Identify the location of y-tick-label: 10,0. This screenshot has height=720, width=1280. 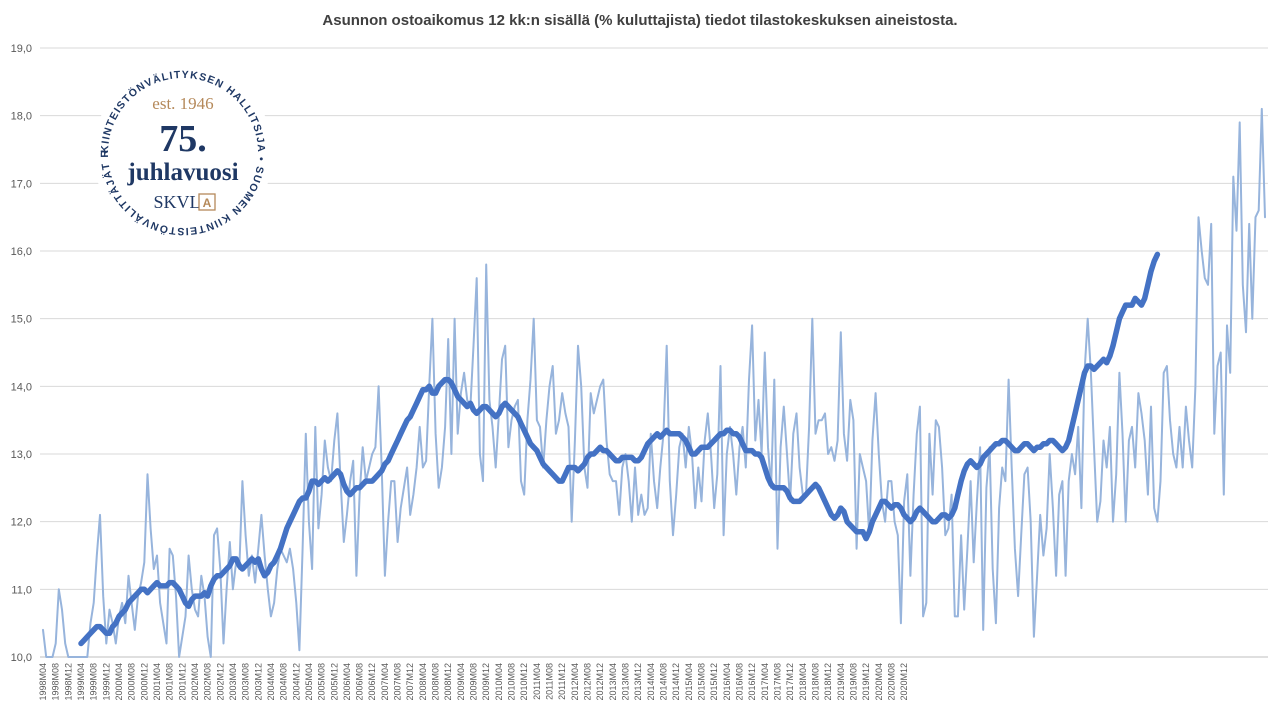
(21, 658).